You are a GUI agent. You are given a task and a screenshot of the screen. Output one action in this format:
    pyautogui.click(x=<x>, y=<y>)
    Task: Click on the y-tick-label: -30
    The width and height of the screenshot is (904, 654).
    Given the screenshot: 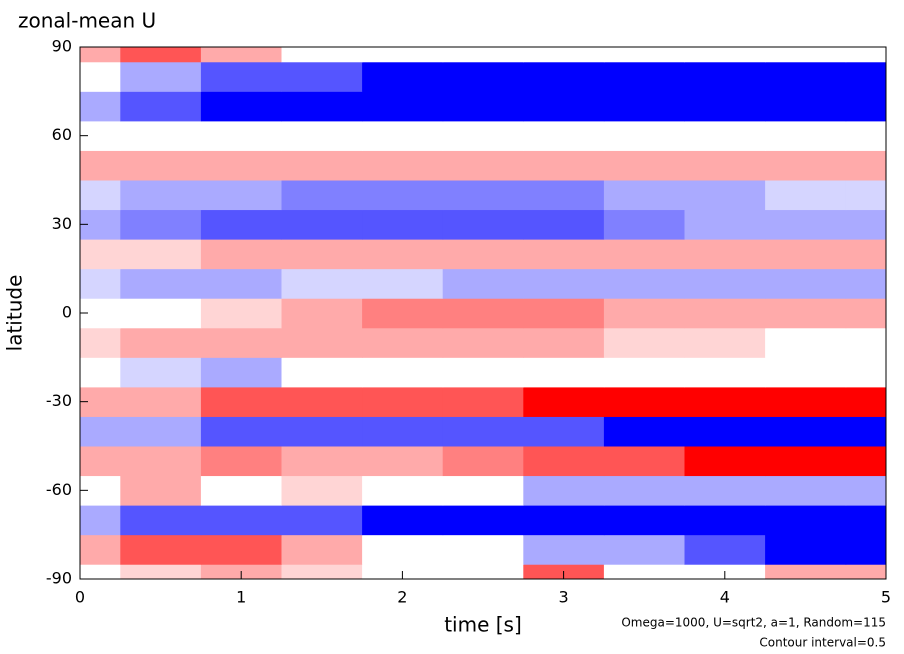 What is the action you would take?
    pyautogui.click(x=59, y=400)
    